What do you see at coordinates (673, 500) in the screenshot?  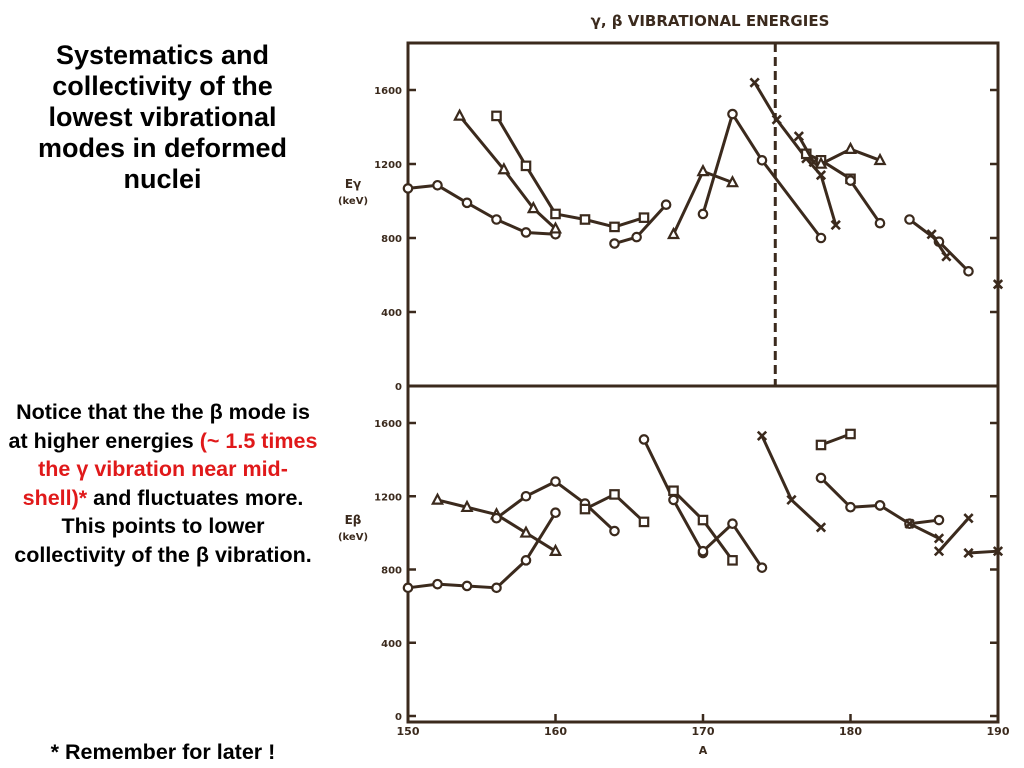 I see `beta-series-4-point` at bounding box center [673, 500].